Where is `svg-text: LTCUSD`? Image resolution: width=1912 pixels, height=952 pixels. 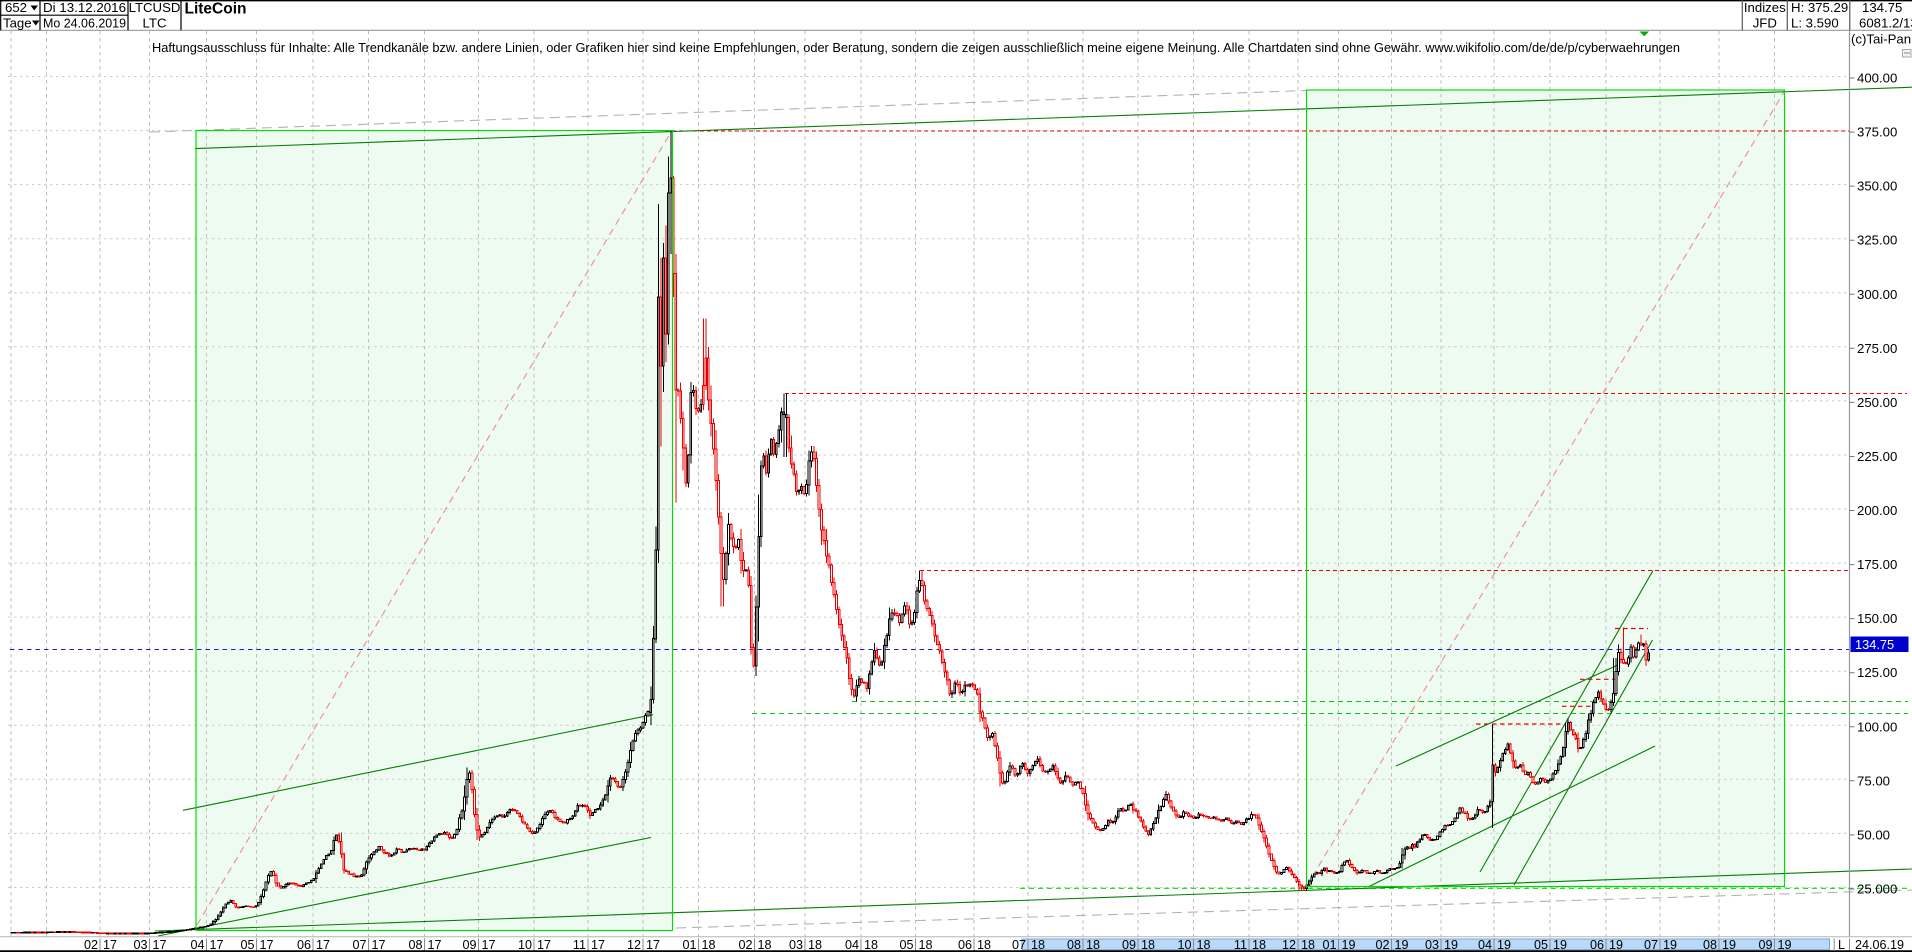 svg-text: LTCUSD is located at coordinates (155, 7).